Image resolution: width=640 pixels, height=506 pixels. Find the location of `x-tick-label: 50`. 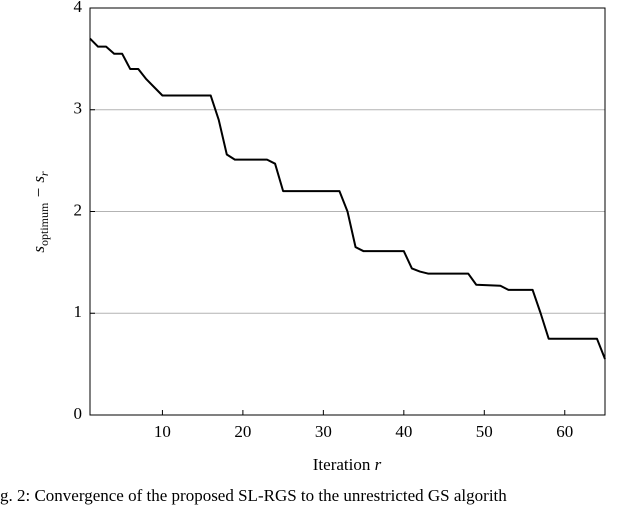

x-tick-label: 50 is located at coordinates (484, 431).